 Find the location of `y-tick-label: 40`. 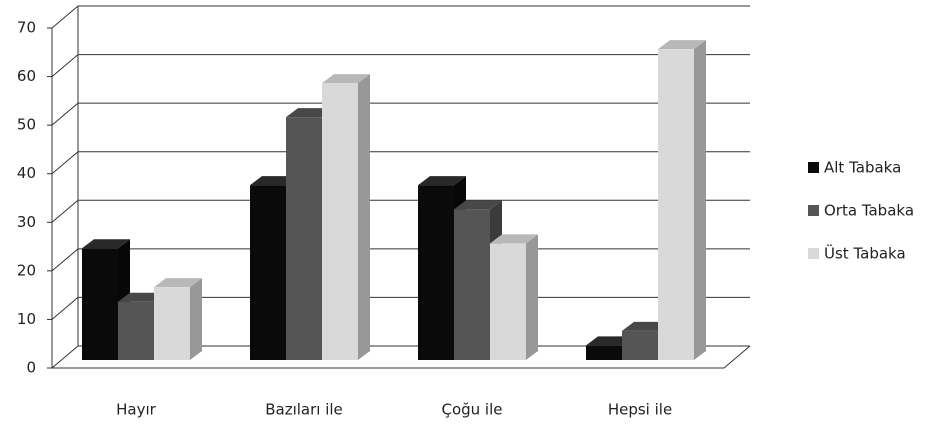

y-tick-label: 40 is located at coordinates (26, 173).